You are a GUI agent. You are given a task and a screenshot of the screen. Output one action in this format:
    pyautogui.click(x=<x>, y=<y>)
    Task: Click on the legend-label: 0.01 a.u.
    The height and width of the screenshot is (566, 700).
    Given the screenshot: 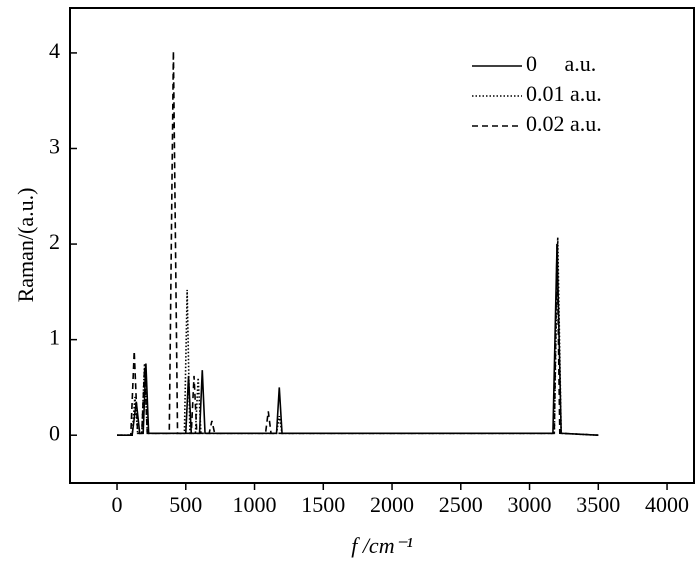 What is the action you would take?
    pyautogui.click(x=564, y=93)
    